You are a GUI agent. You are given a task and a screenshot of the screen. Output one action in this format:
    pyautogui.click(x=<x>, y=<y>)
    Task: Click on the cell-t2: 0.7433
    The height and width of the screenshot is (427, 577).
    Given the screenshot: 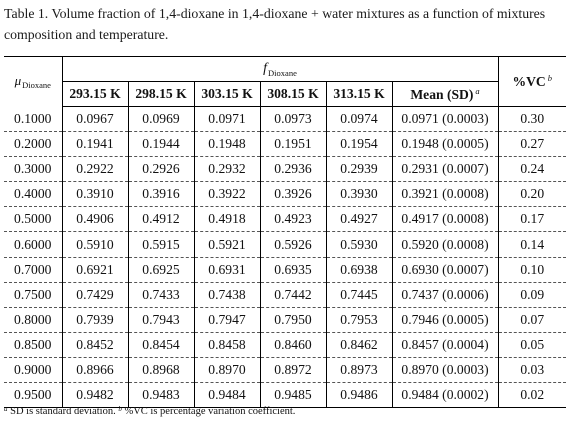 What is the action you would take?
    pyautogui.click(x=160, y=295)
    